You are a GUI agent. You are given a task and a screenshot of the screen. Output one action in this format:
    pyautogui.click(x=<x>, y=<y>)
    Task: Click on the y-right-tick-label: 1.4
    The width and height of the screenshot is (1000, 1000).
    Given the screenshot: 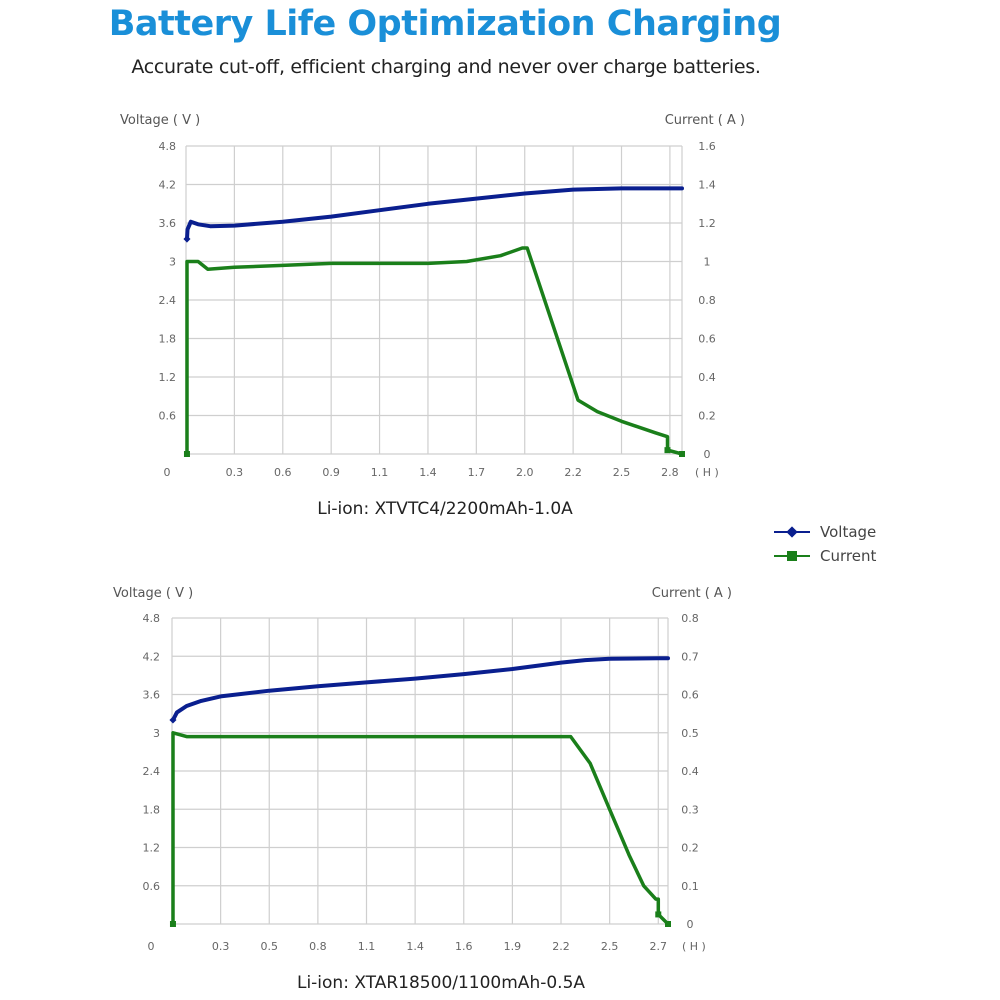 What is the action you would take?
    pyautogui.click(x=707, y=185)
    